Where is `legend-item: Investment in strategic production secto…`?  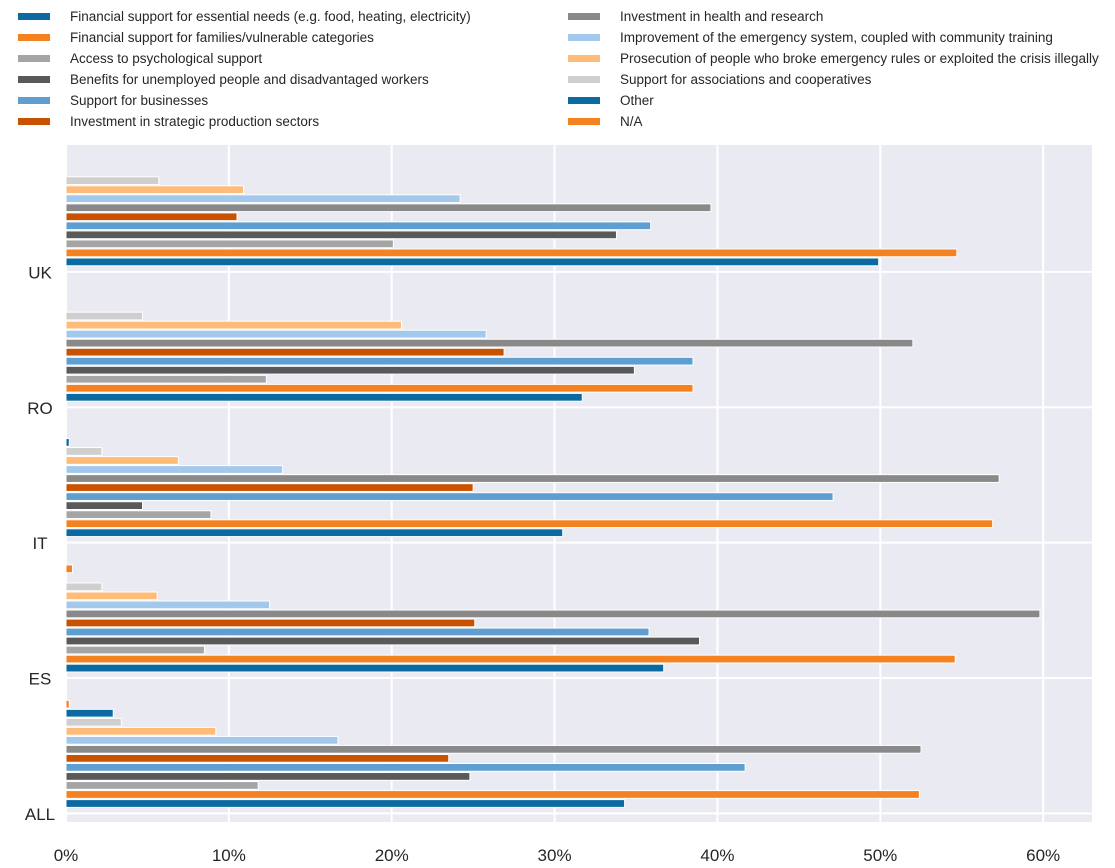
legend-item: Investment in strategic production secto… is located at coordinates (168, 121).